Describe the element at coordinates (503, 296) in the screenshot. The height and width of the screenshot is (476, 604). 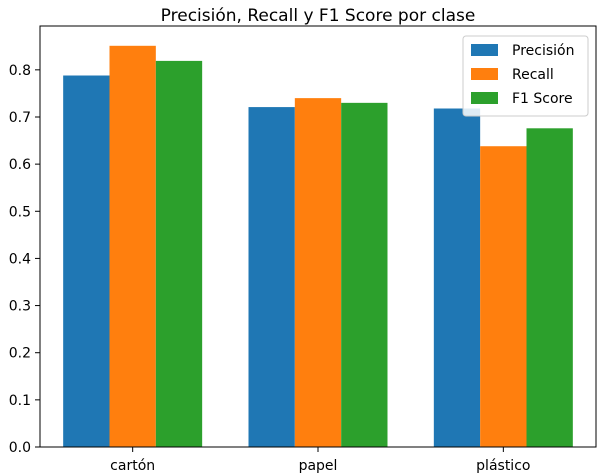
I see `bar-2-plástico` at that location.